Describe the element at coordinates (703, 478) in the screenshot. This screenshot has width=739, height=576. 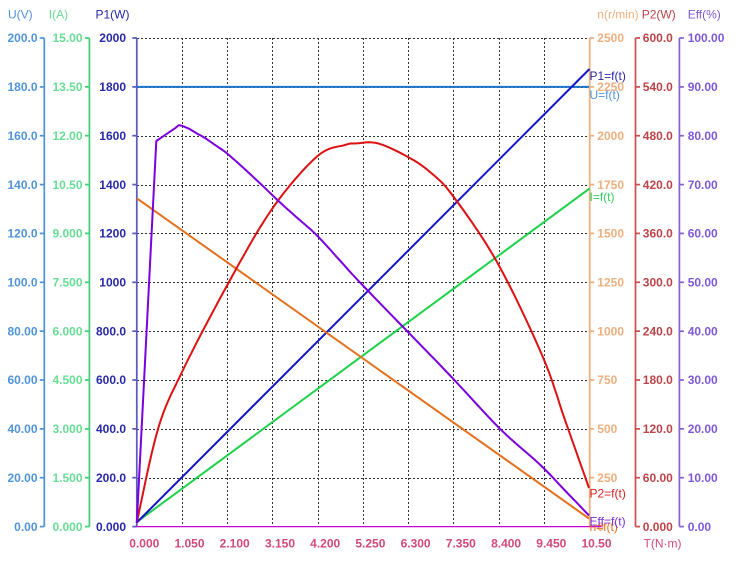
I see `svg-text: 10.00` at that location.